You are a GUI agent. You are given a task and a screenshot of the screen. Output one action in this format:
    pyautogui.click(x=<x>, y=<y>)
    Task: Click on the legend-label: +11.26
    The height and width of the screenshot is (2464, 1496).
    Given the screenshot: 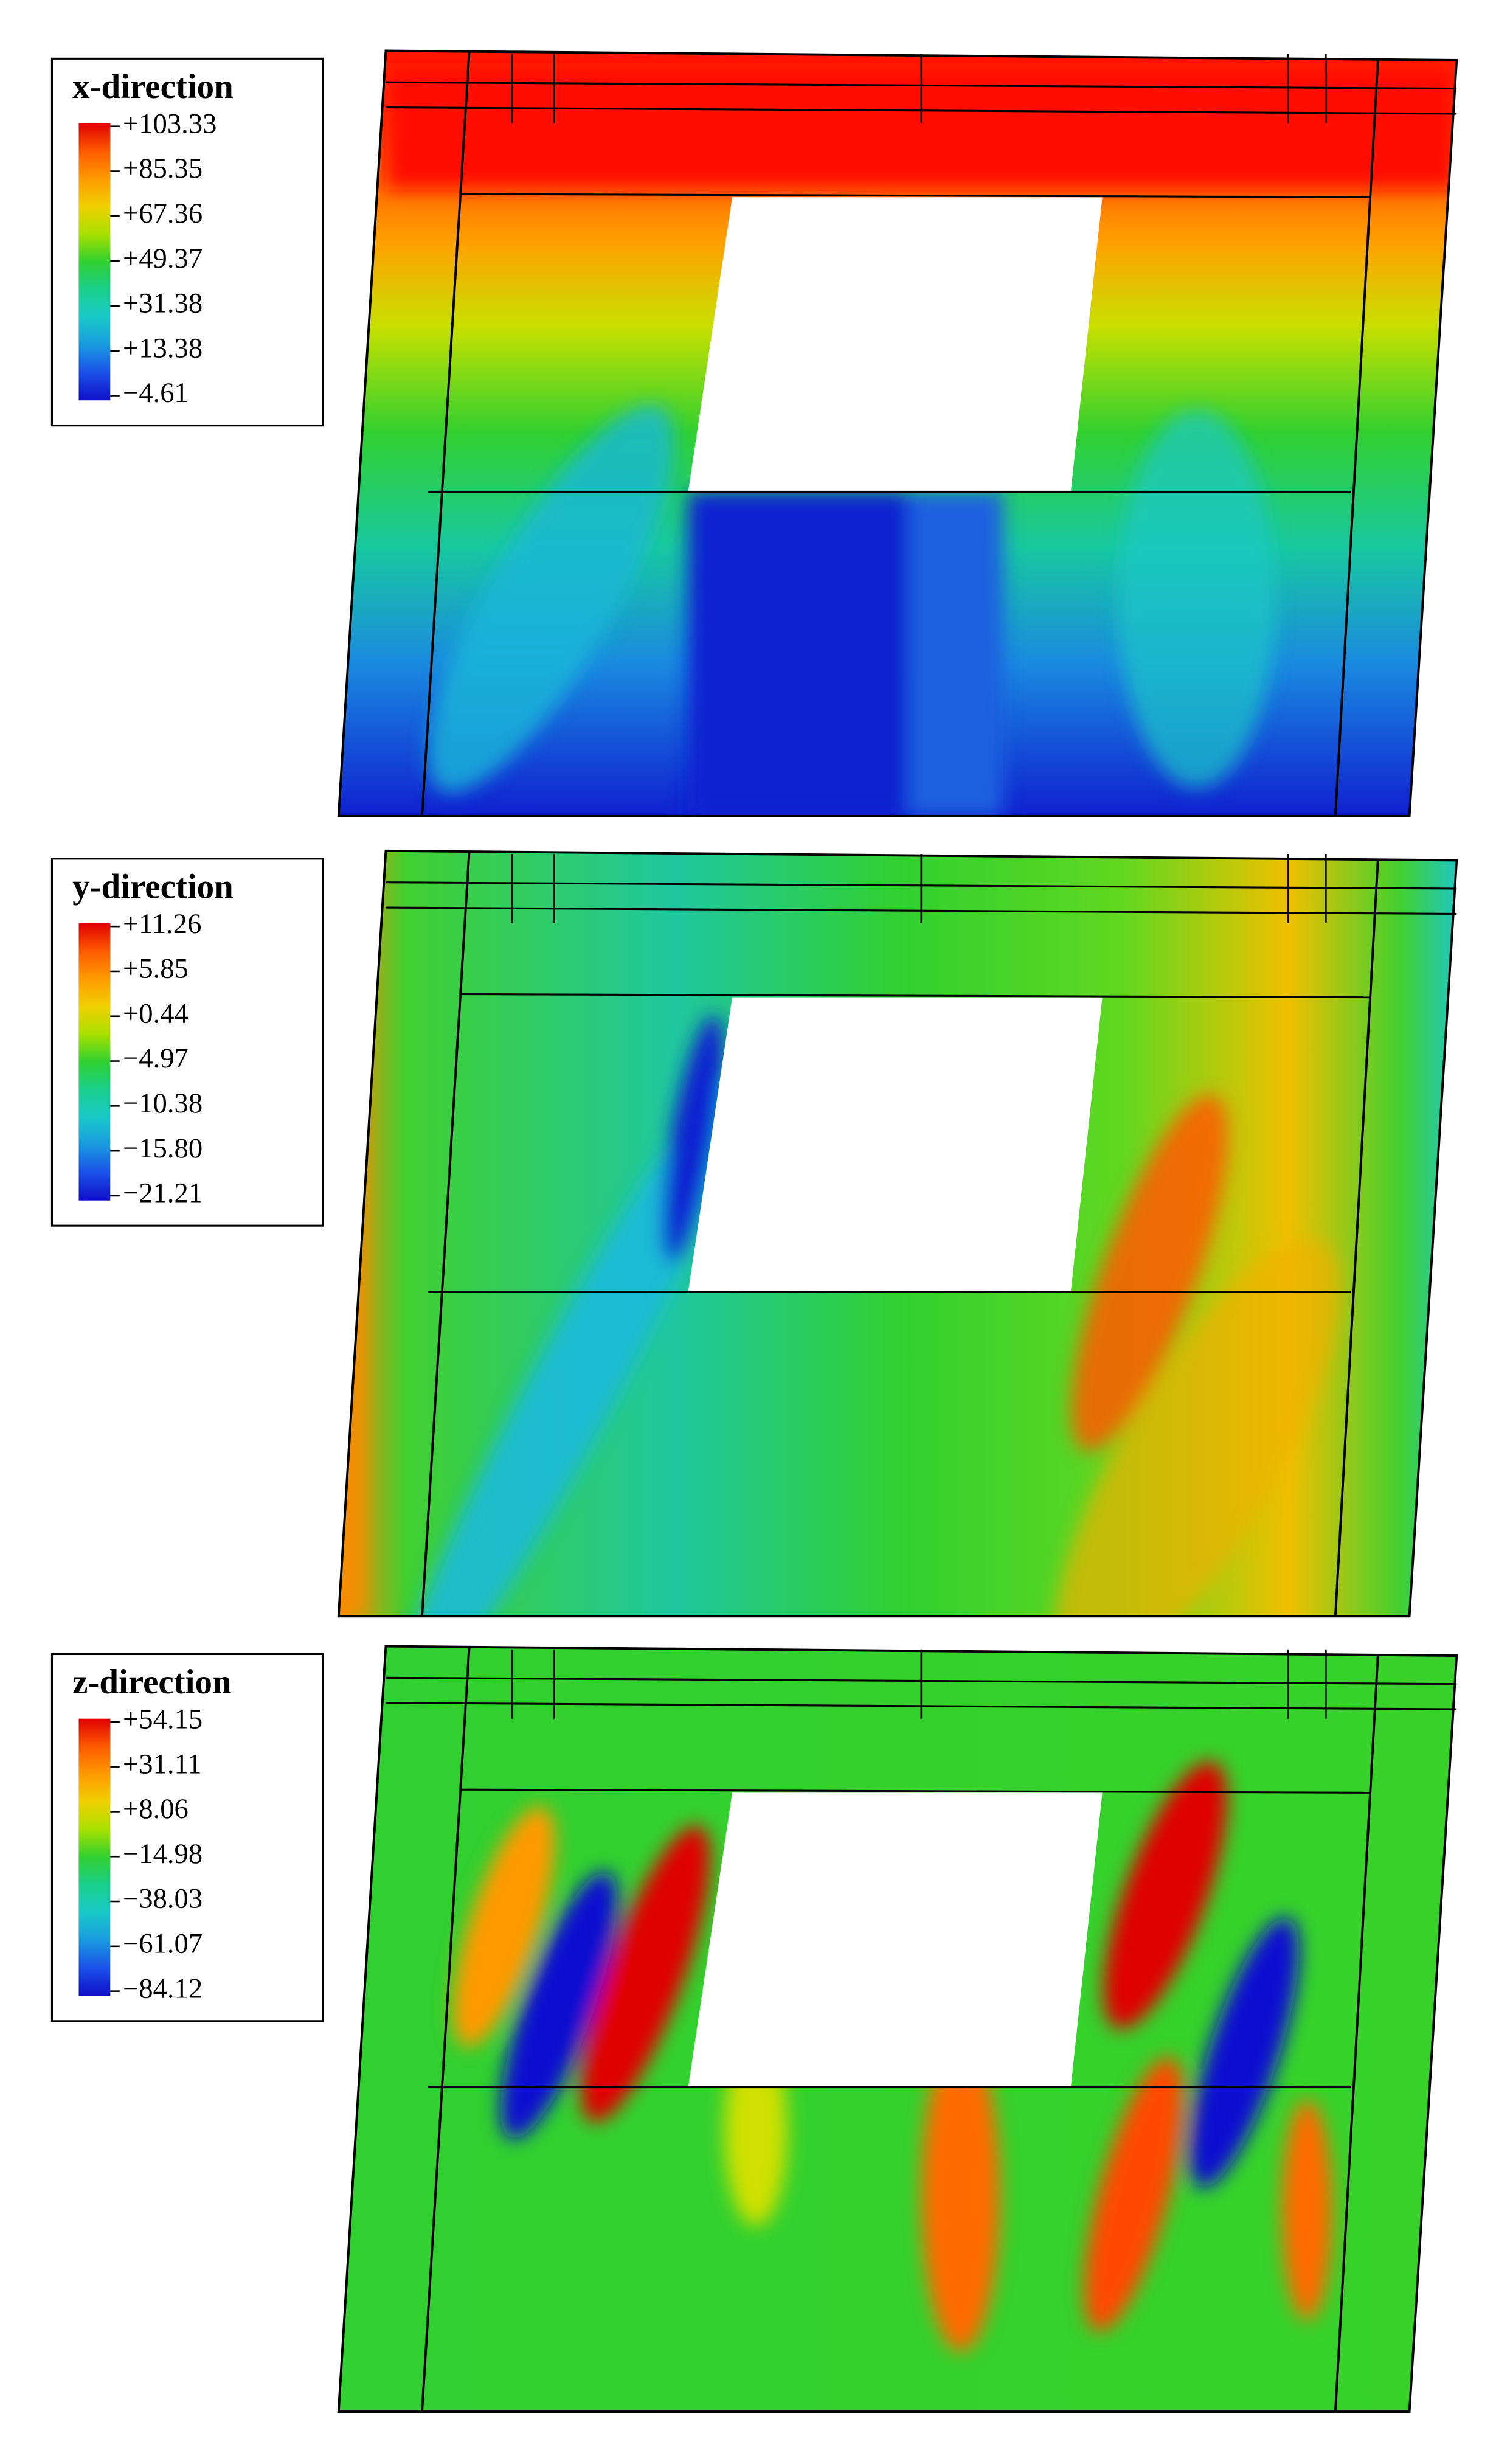 What is the action you would take?
    pyautogui.click(x=162, y=924)
    